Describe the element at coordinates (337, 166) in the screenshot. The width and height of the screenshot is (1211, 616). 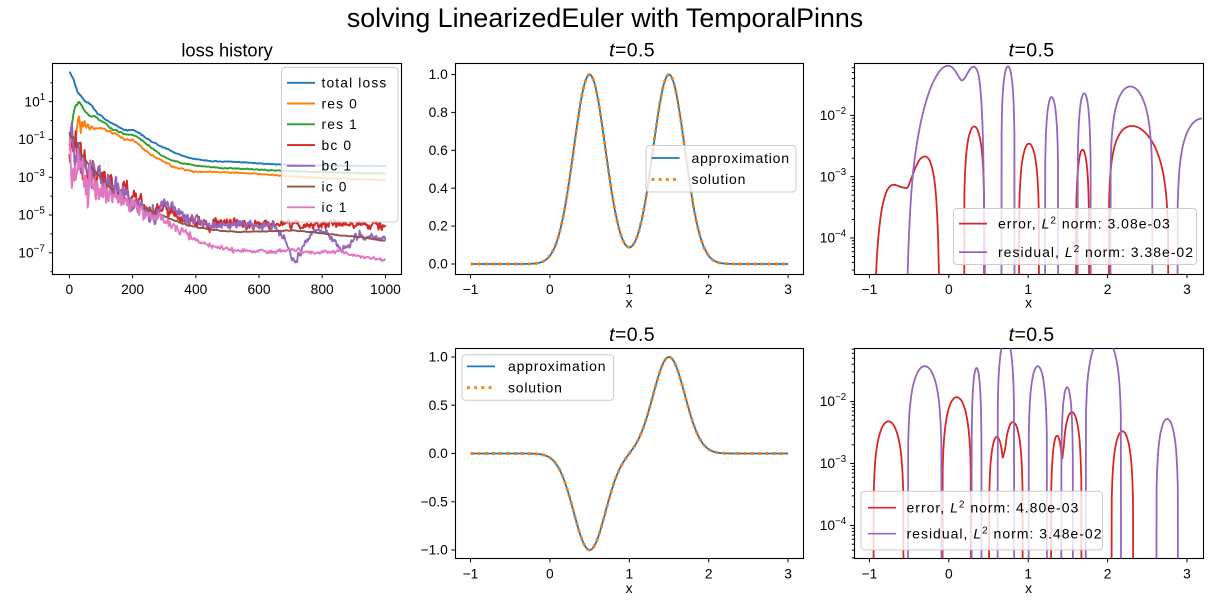
I see `svg-text: bc 1` at that location.